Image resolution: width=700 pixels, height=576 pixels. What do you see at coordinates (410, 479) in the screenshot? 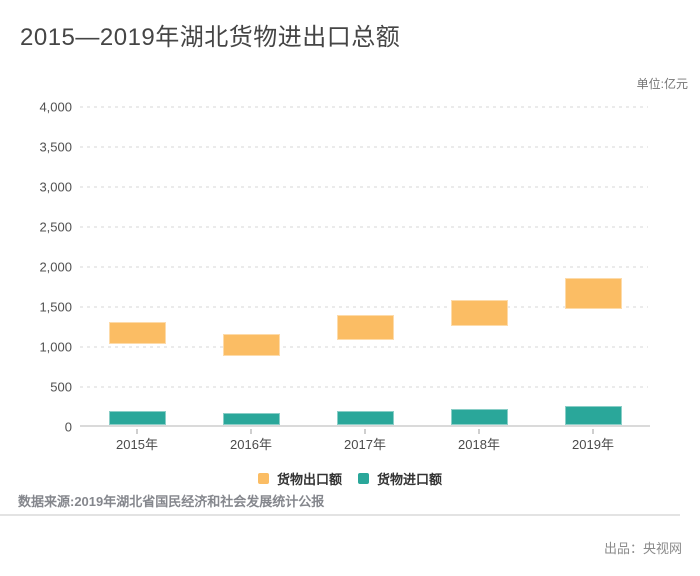
I see `legend-label: 货物进口额` at bounding box center [410, 479].